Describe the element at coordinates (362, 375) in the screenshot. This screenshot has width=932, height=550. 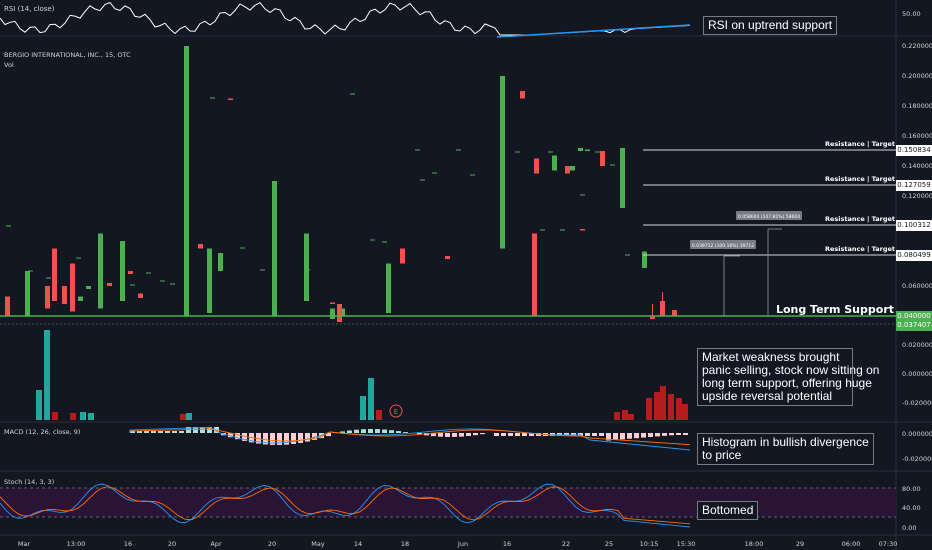
I see `volume-bars` at that location.